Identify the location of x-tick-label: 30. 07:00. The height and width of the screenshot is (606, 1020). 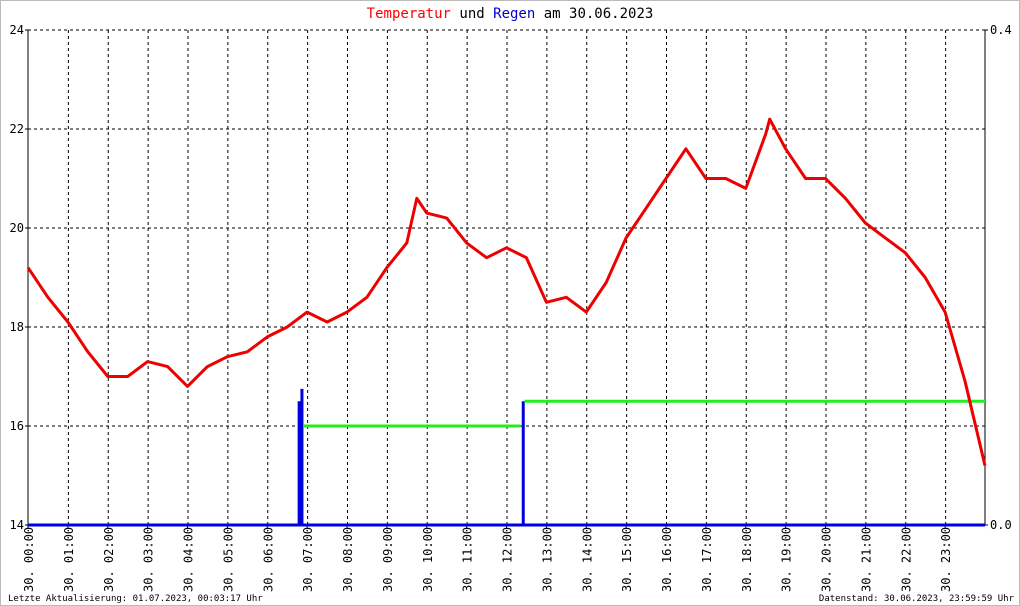
(308, 559).